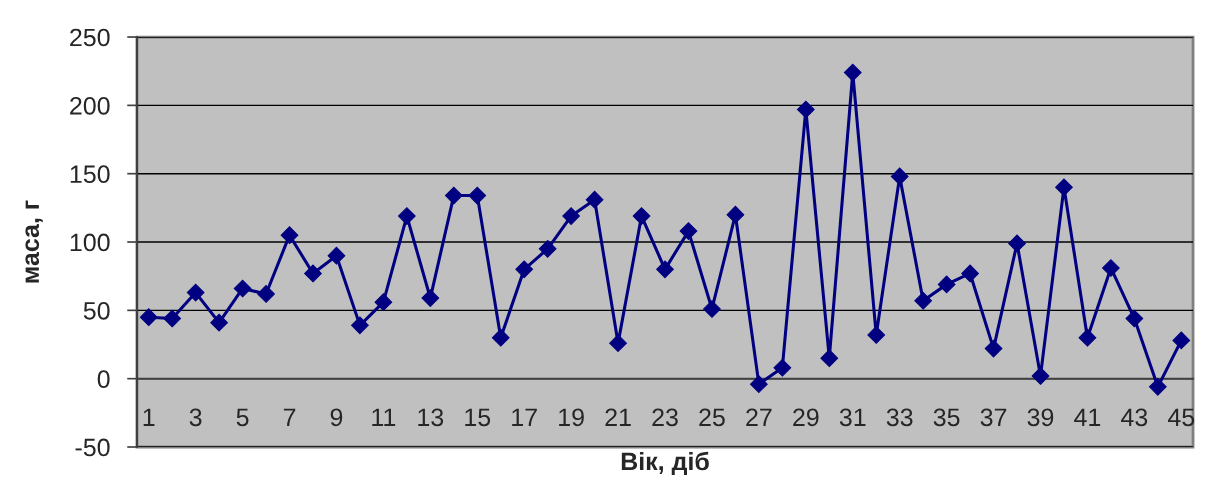  I want to click on y-tick-label: 50, so click(96, 310).